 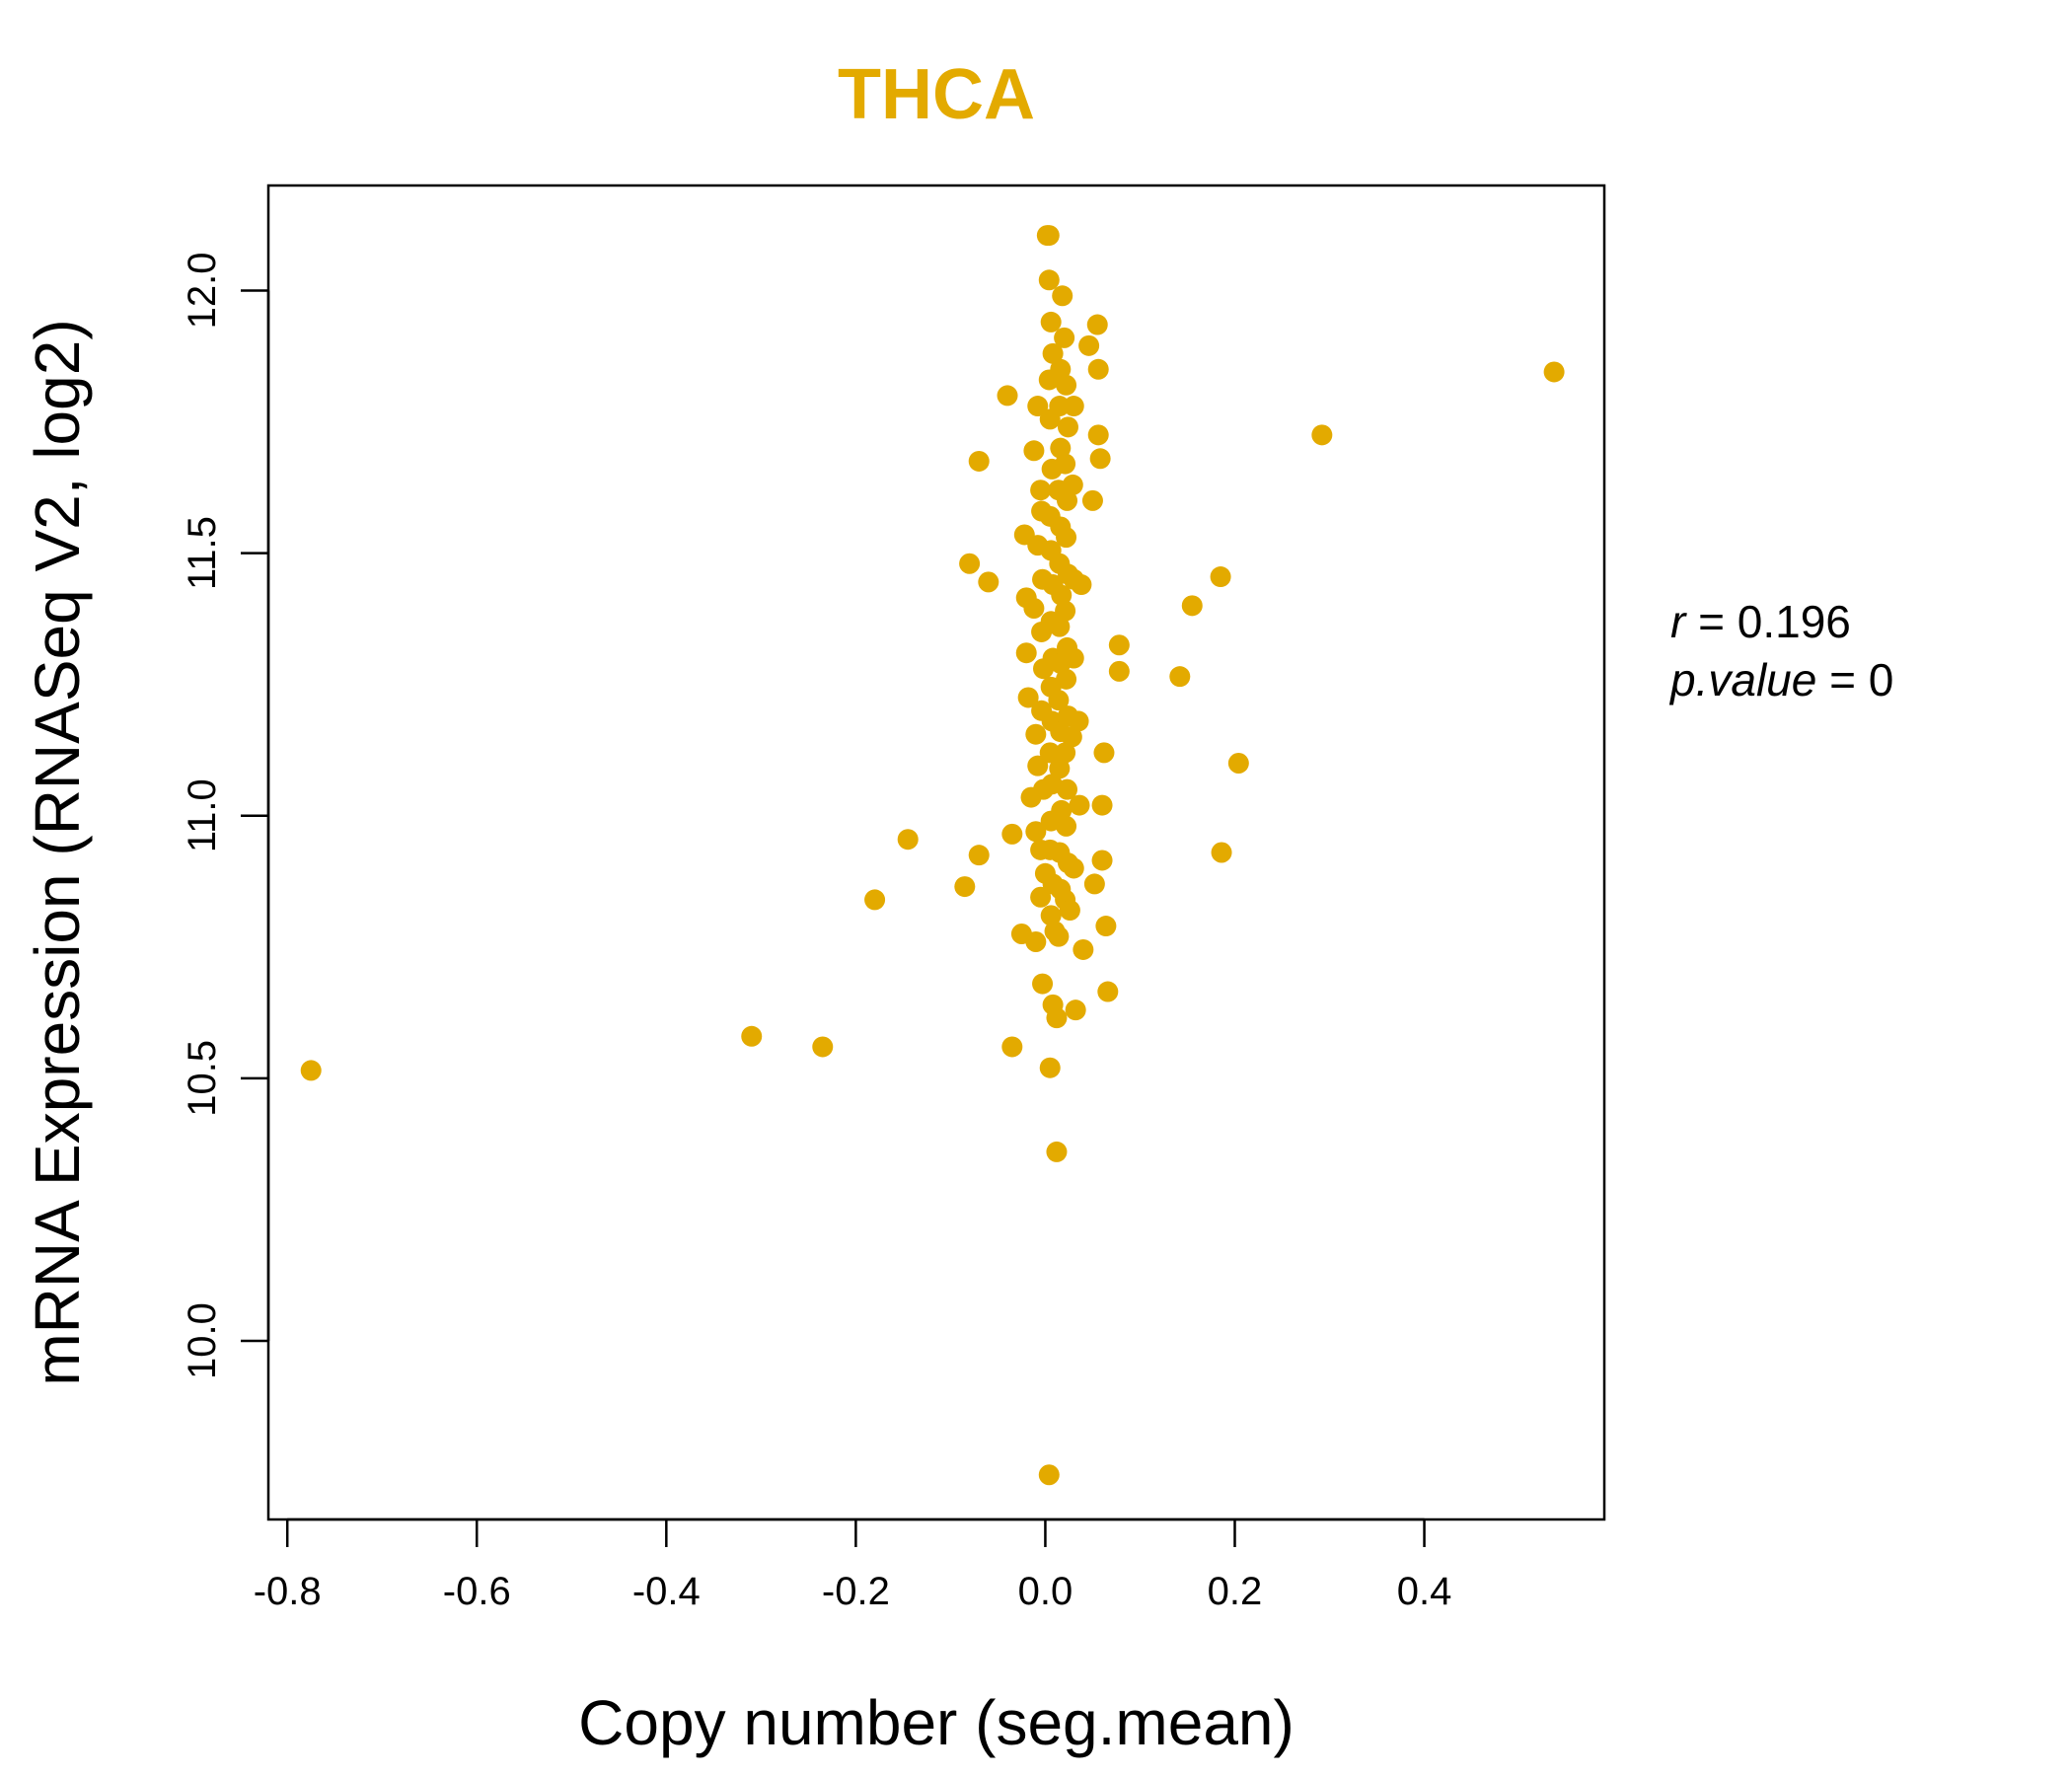 What do you see at coordinates (1046, 1592) in the screenshot?
I see `x-tick-label: 0.0` at bounding box center [1046, 1592].